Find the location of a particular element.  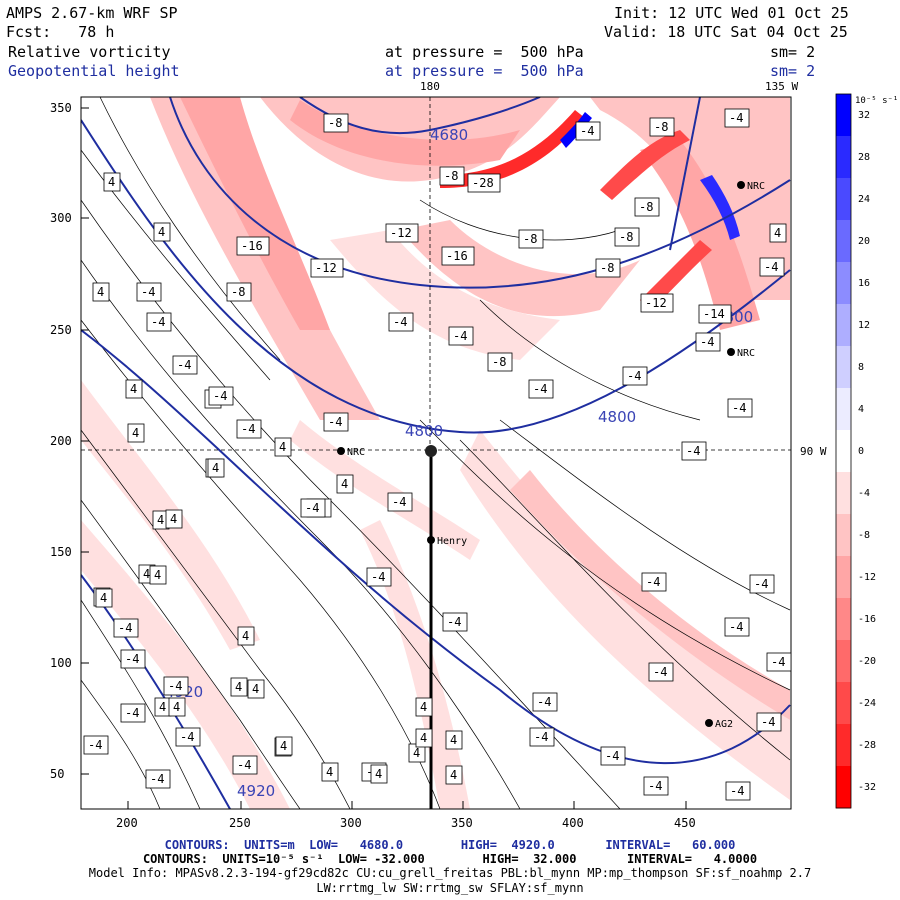

vorticity-label: -14 is located at coordinates (714, 314).